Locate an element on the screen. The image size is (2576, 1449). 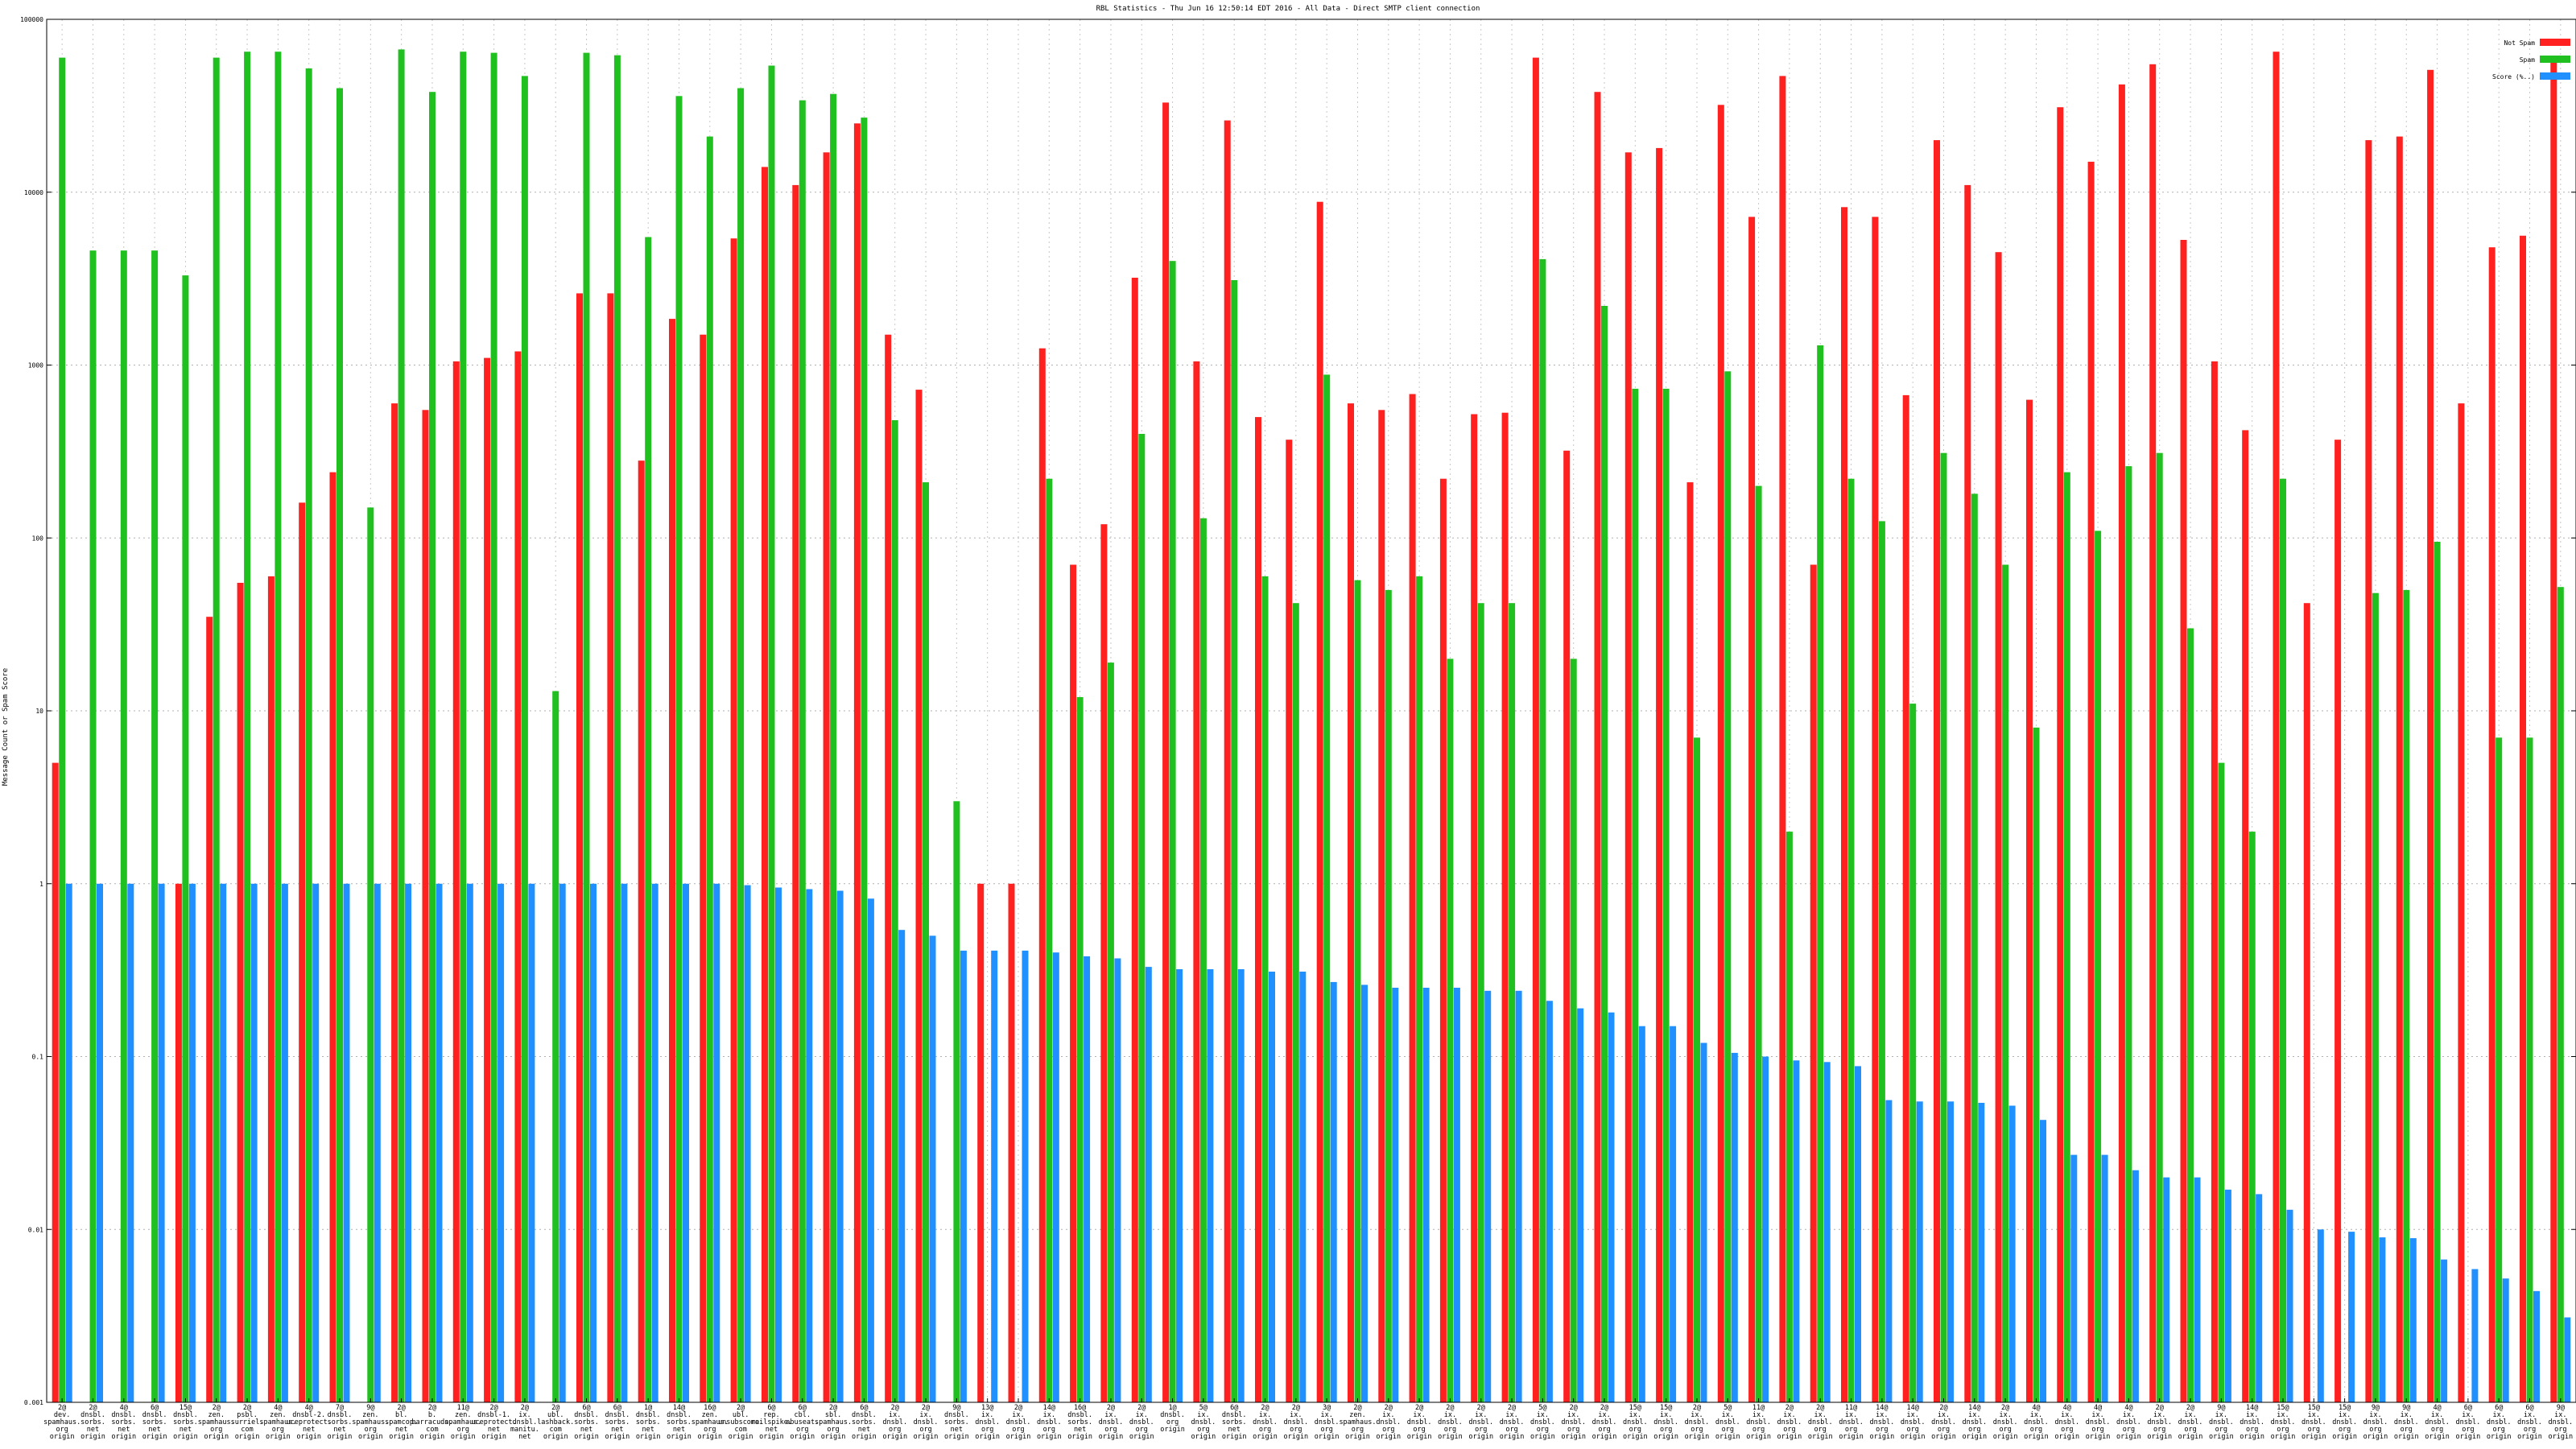
legend-swatch is located at coordinates (2555, 59).